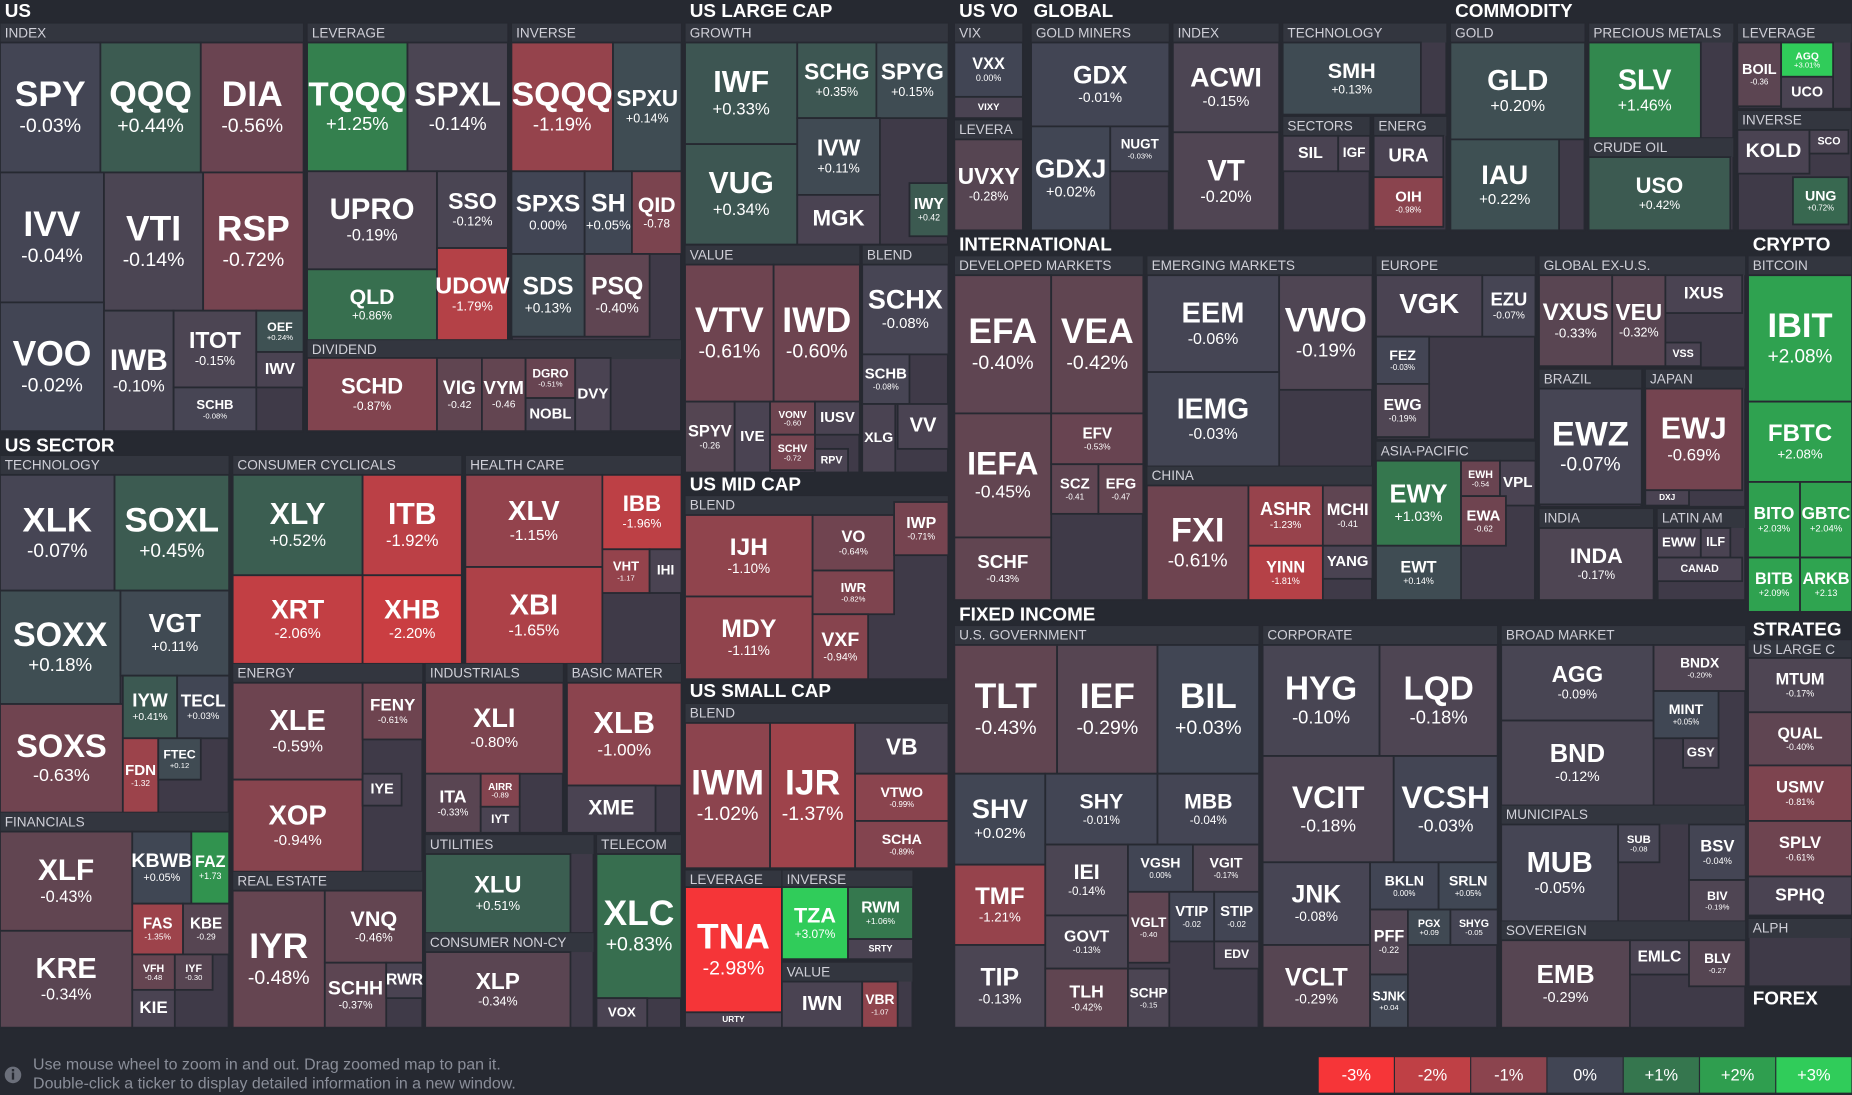 The image size is (1852, 1095). I want to click on ticker-symbol: KBE, so click(206, 923).